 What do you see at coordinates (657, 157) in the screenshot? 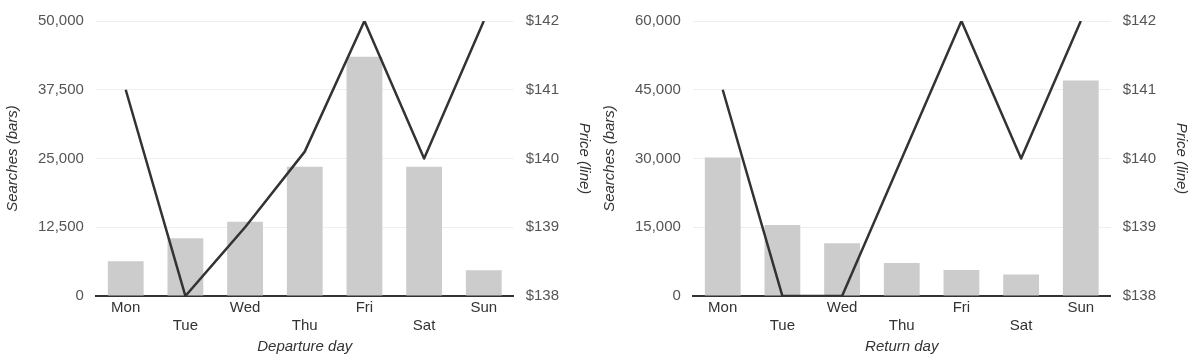
I see `y-tick-label: 30,000` at bounding box center [657, 157].